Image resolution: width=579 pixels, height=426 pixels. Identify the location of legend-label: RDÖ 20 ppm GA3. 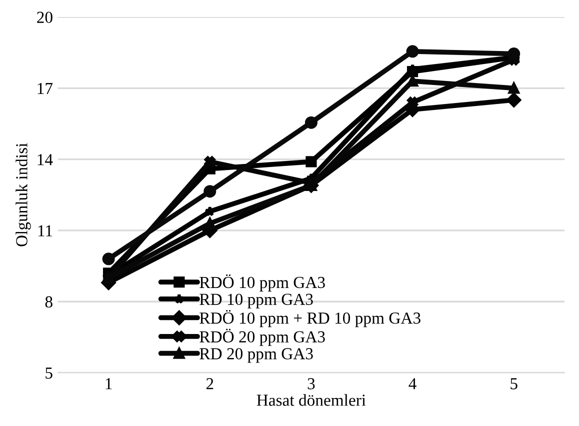
(262, 337).